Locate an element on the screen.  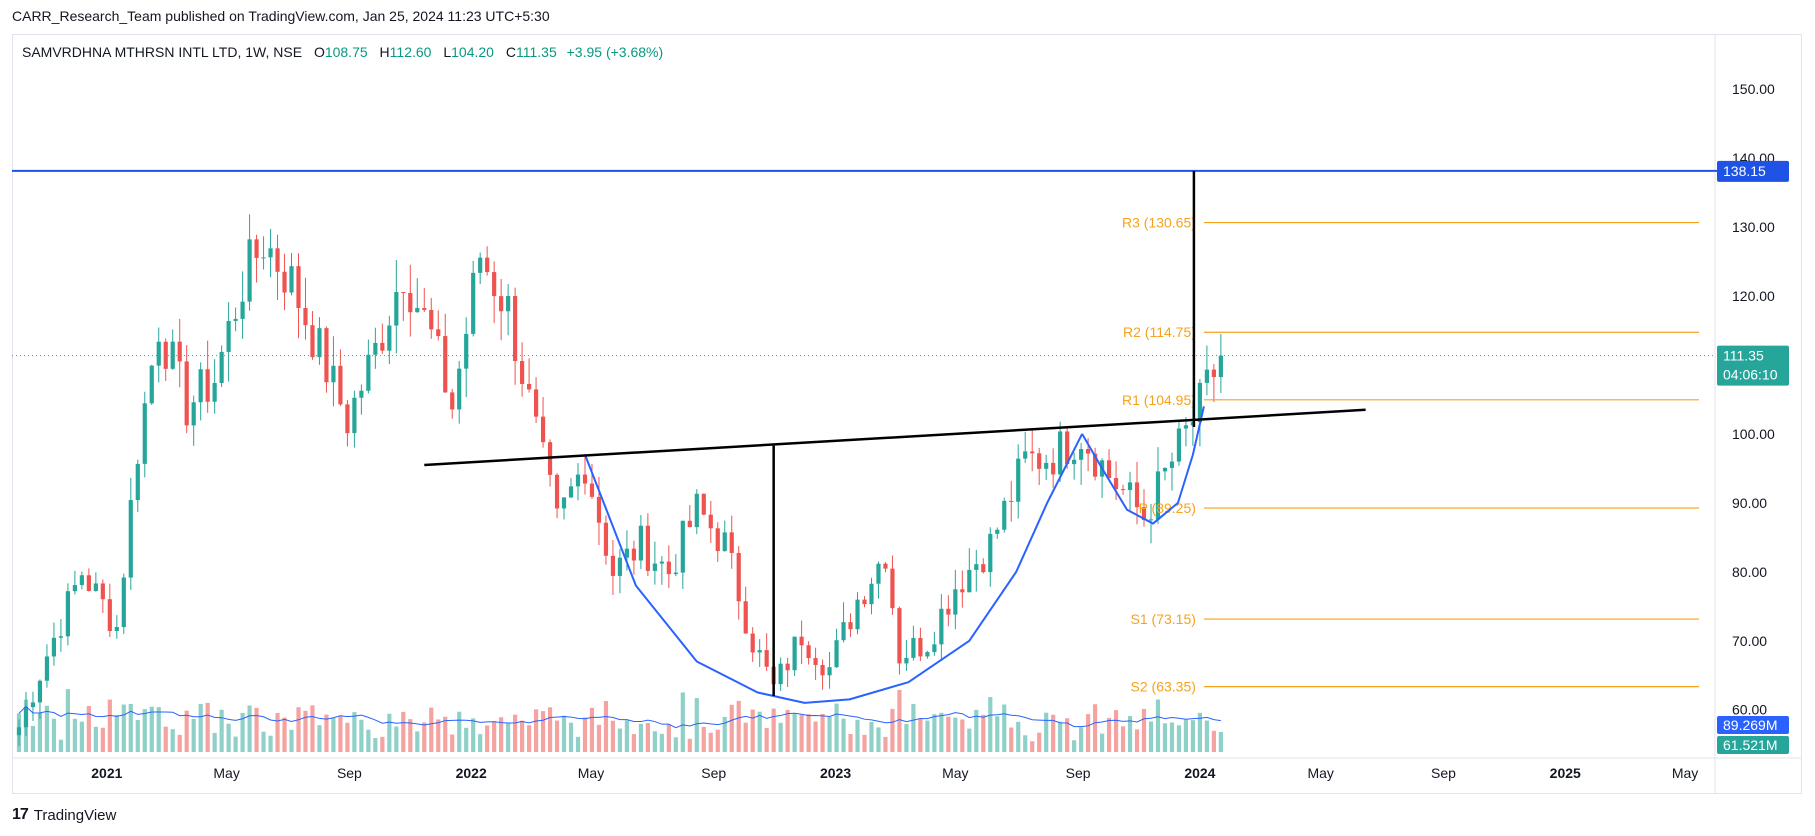
close-value: 111.35 is located at coordinates (536, 52).